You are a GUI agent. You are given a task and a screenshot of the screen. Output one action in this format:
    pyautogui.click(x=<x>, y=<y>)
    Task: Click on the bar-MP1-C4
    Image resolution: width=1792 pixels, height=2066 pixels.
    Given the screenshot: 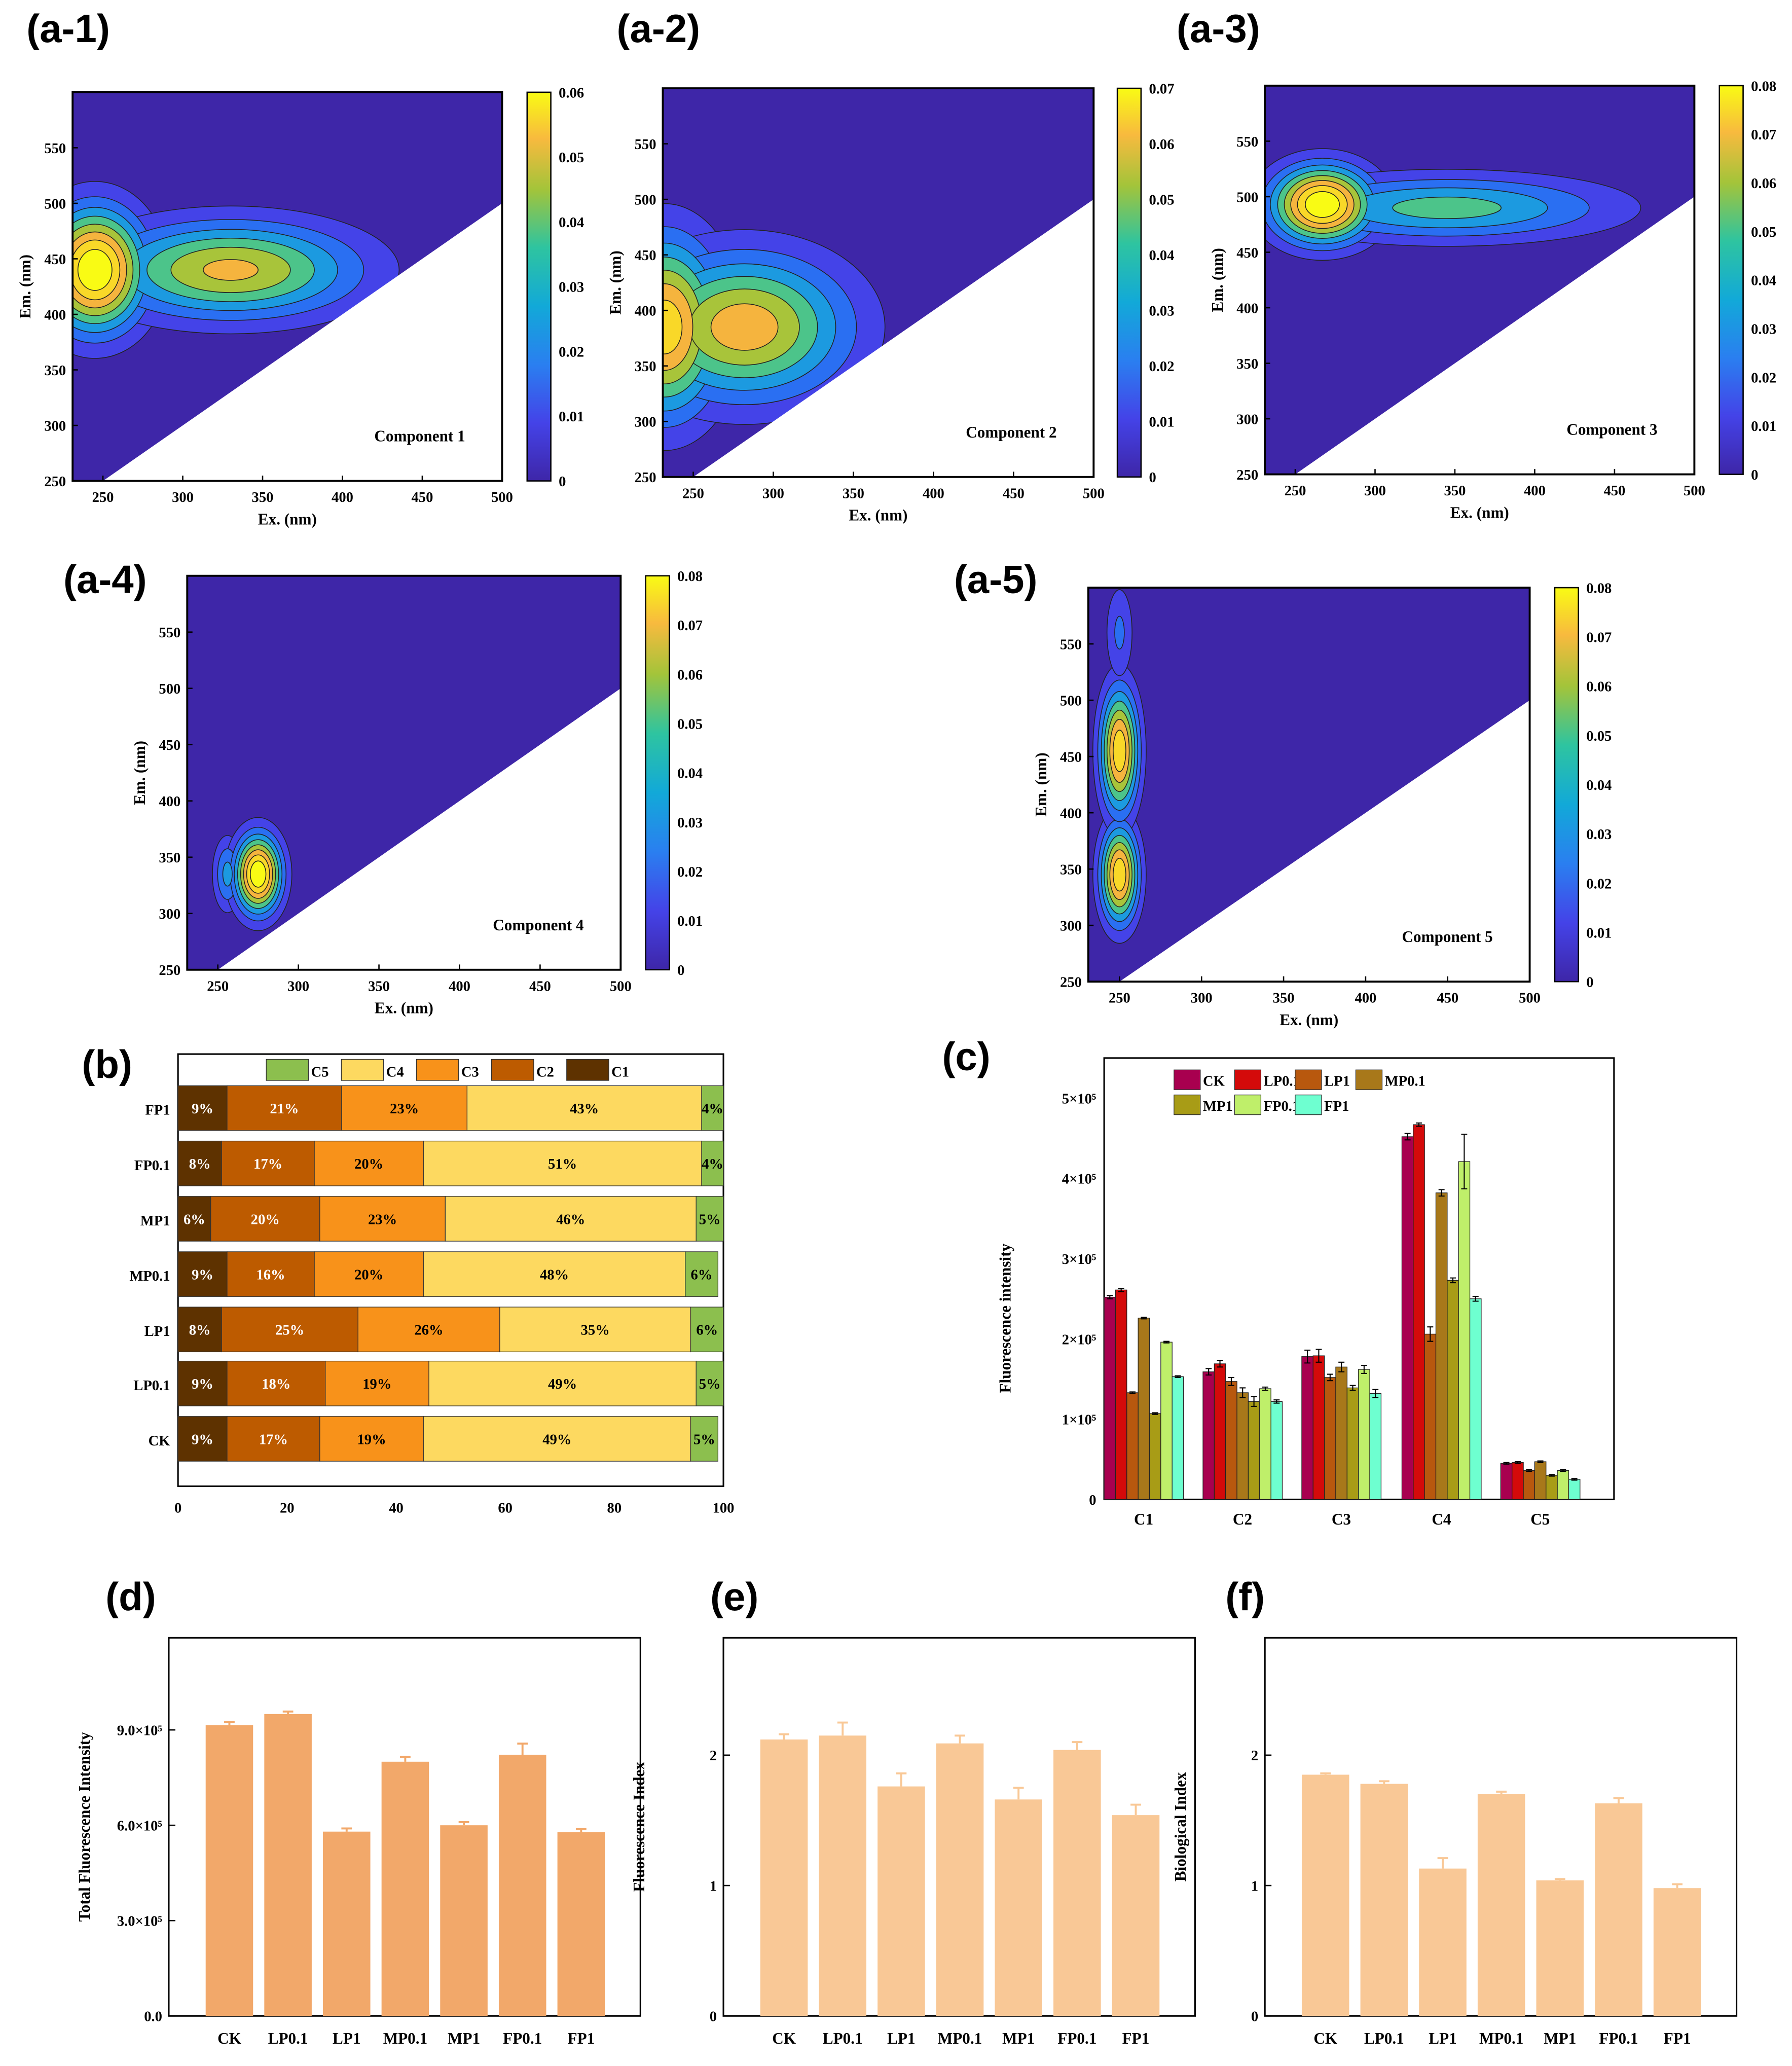 What is the action you would take?
    pyautogui.click(x=1453, y=1390)
    